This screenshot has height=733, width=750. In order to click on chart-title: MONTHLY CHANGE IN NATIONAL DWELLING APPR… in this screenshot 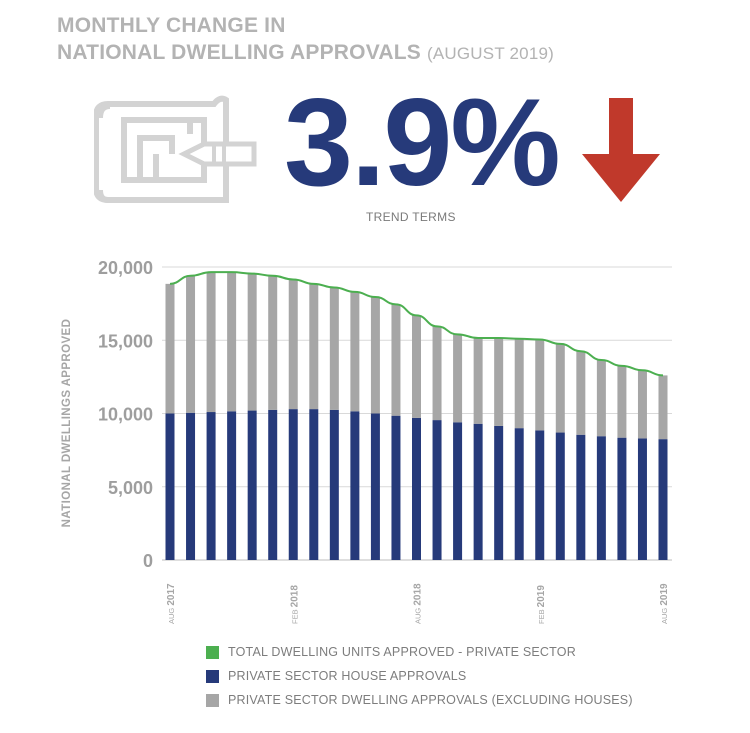, I will do `click(305, 39)`.